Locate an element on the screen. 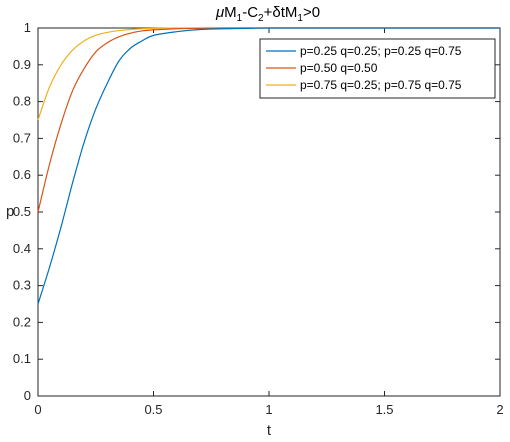 Image resolution: width=510 pixels, height=442 pixels. legend-entry: p=0.50 q=0.50 is located at coordinates (339, 68).